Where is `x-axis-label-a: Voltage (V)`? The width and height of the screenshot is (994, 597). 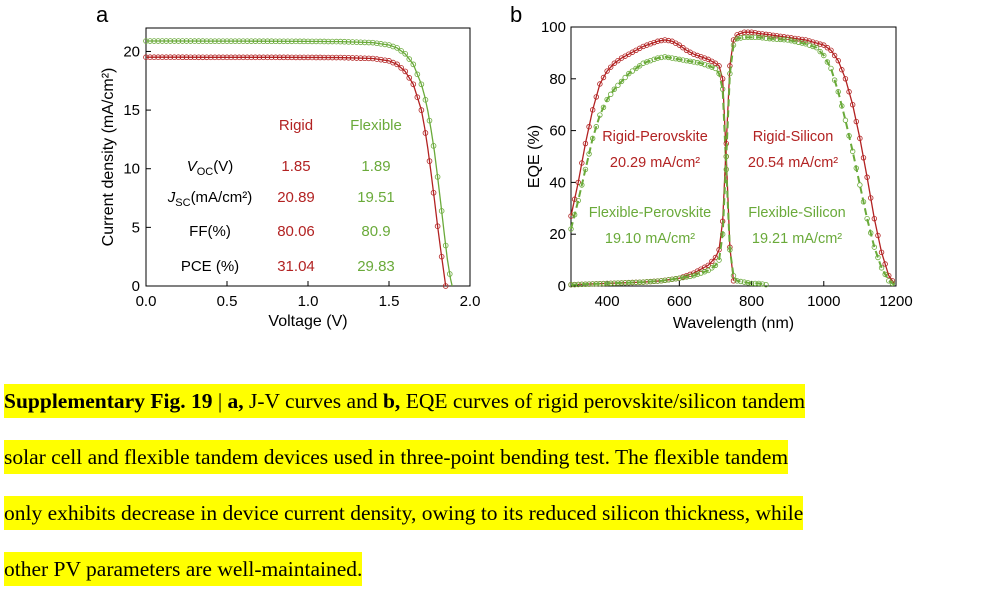
x-axis-label-a: Voltage (V) is located at coordinates (307, 321).